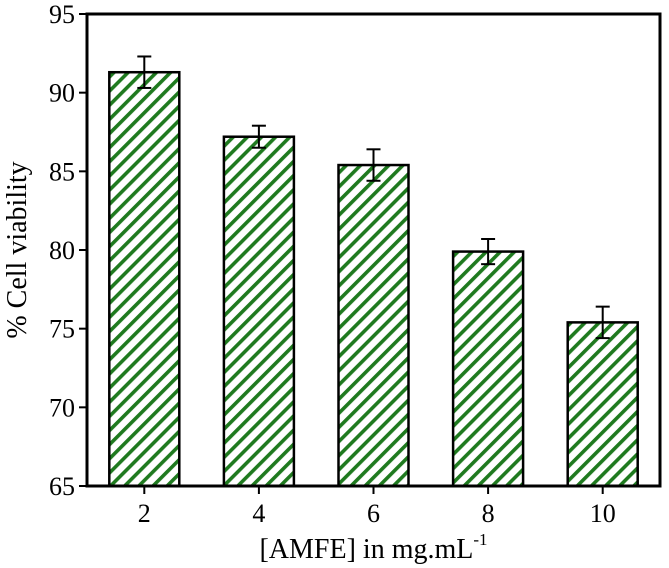 The height and width of the screenshot is (568, 669). Describe the element at coordinates (373, 513) in the screenshot. I see `x-tick-label: 6` at that location.